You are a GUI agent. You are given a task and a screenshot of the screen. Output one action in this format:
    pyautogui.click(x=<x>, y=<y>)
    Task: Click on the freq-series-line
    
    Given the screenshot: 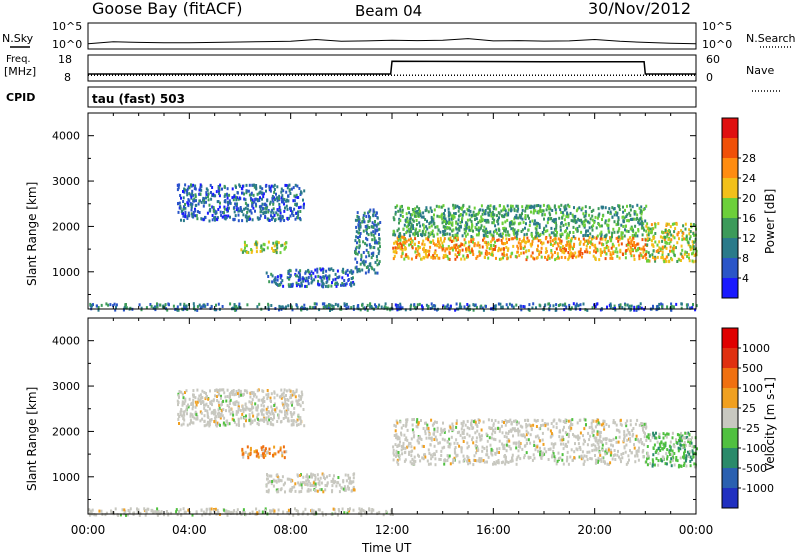 What is the action you would take?
    pyautogui.click(x=392, y=67)
    